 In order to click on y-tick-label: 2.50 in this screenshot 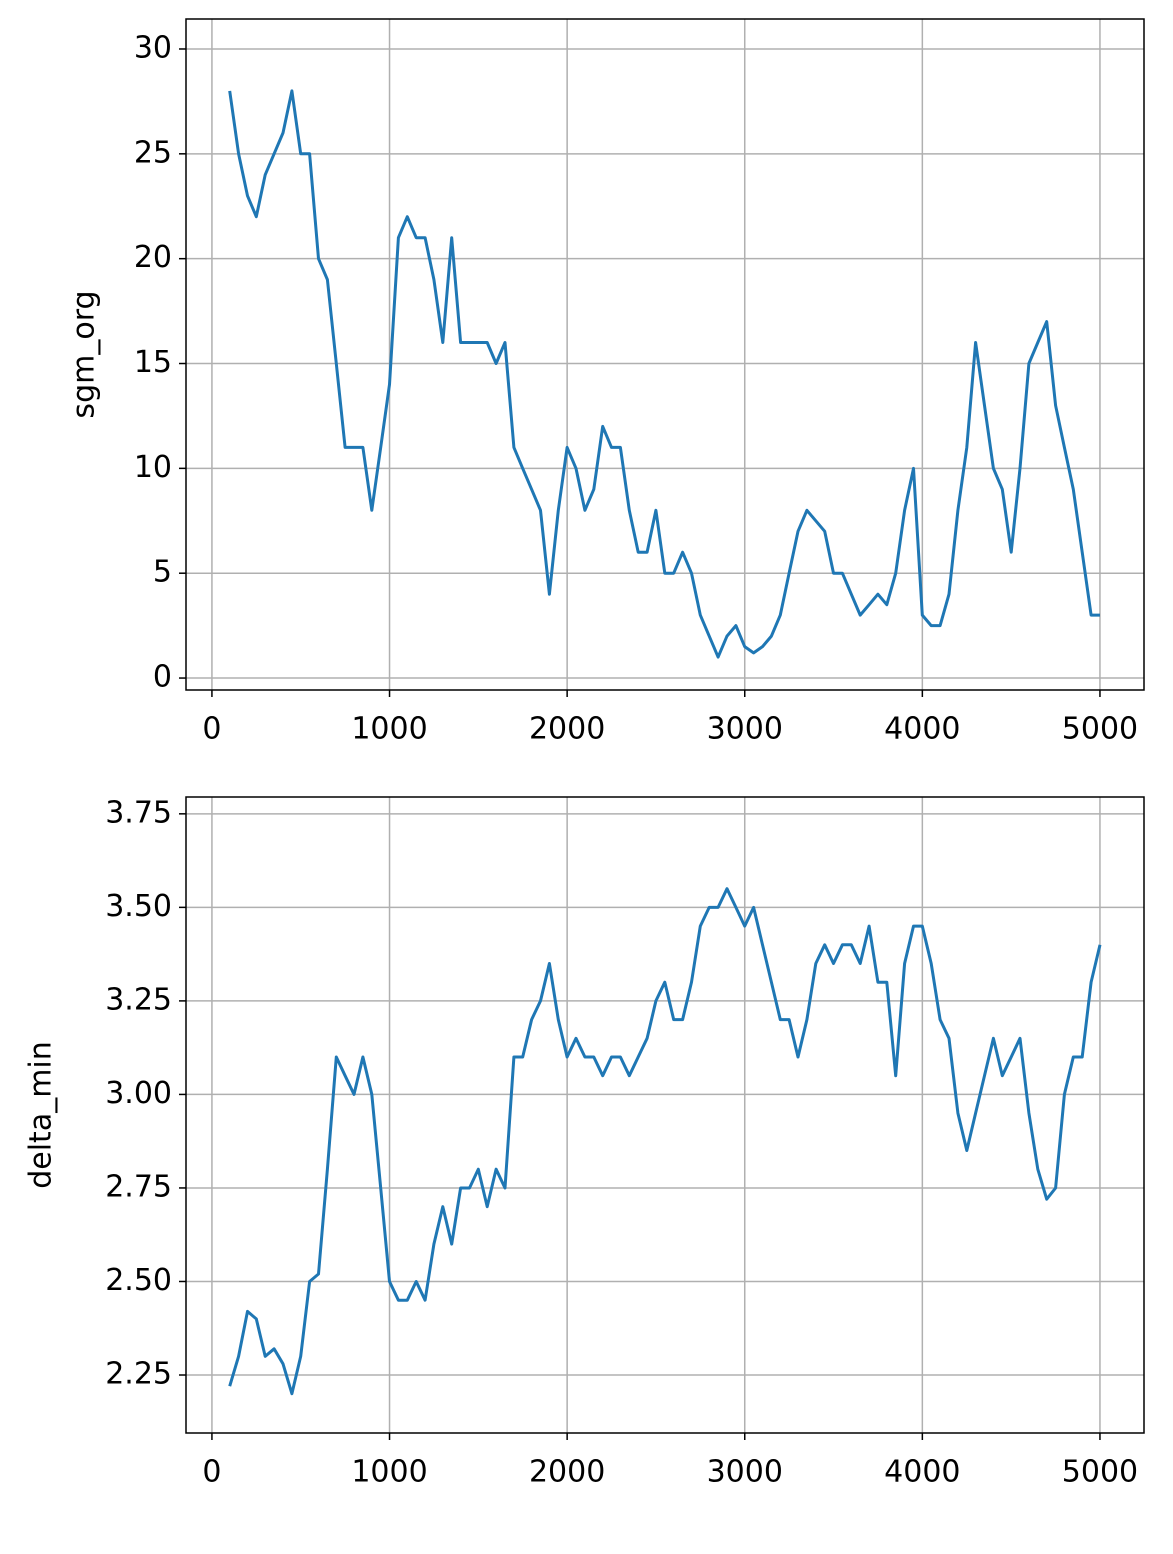, I will do `click(138, 1280)`.